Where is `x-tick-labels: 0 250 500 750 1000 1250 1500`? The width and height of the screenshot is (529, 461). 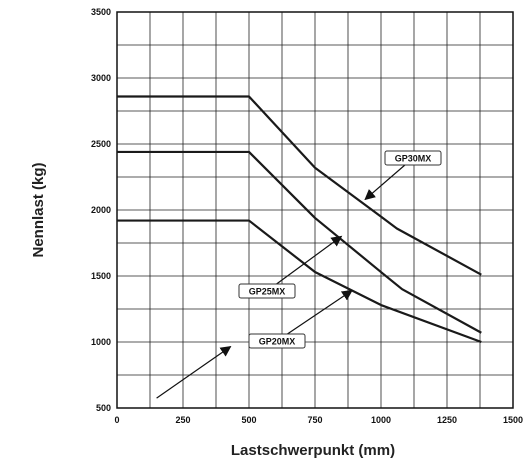
x-tick-labels: 0 250 500 750 1000 1250 1500 is located at coordinates (318, 420).